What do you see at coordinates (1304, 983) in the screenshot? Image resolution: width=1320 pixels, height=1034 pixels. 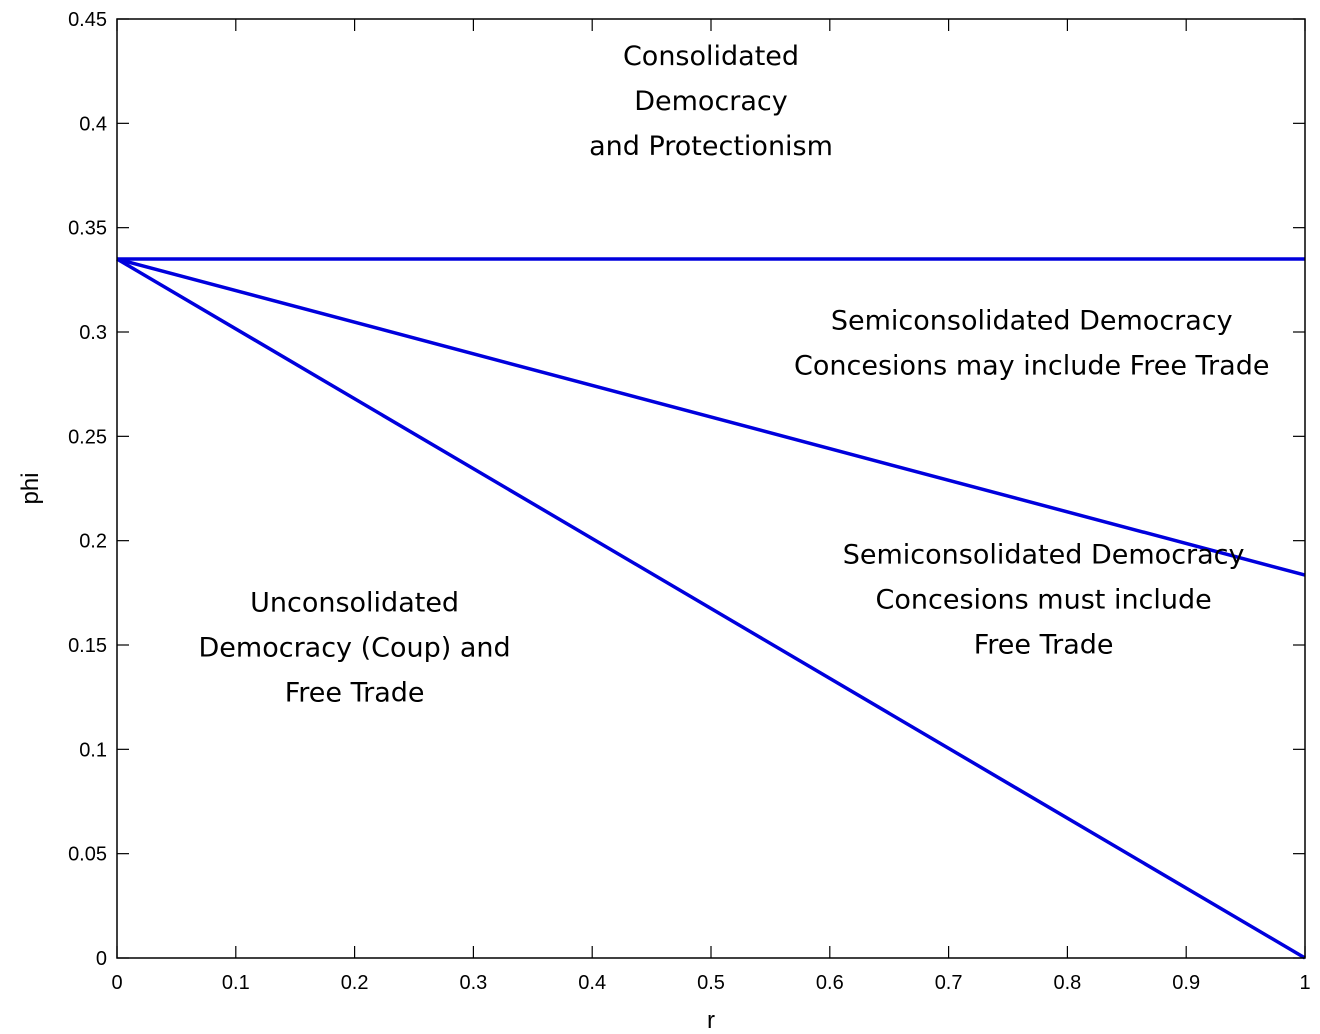 I see `x-tick-label: 1` at bounding box center [1304, 983].